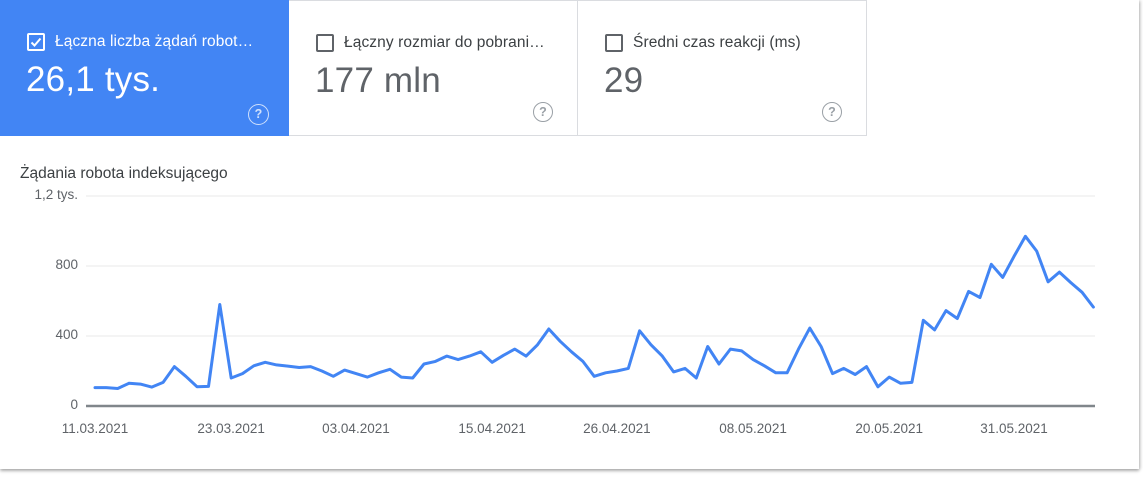  I want to click on metric-tile-total-crawl-requests: Łączna liczba żądań robot… 26,1 tys. ?, so click(144, 68).